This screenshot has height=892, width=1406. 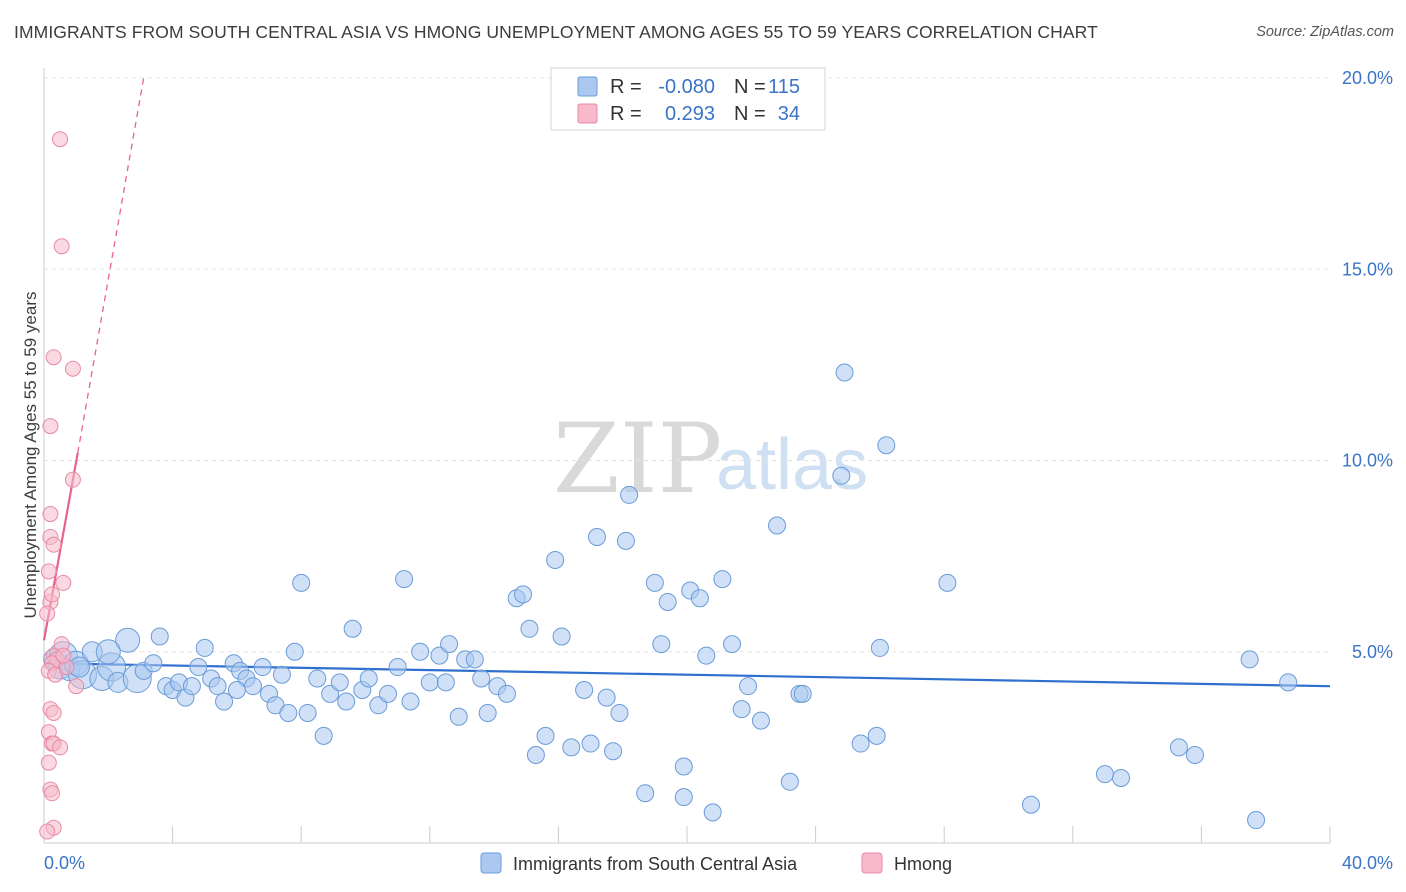 What do you see at coordinates (1367, 461) in the screenshot?
I see `y-tick-label: 10.0%` at bounding box center [1367, 461].